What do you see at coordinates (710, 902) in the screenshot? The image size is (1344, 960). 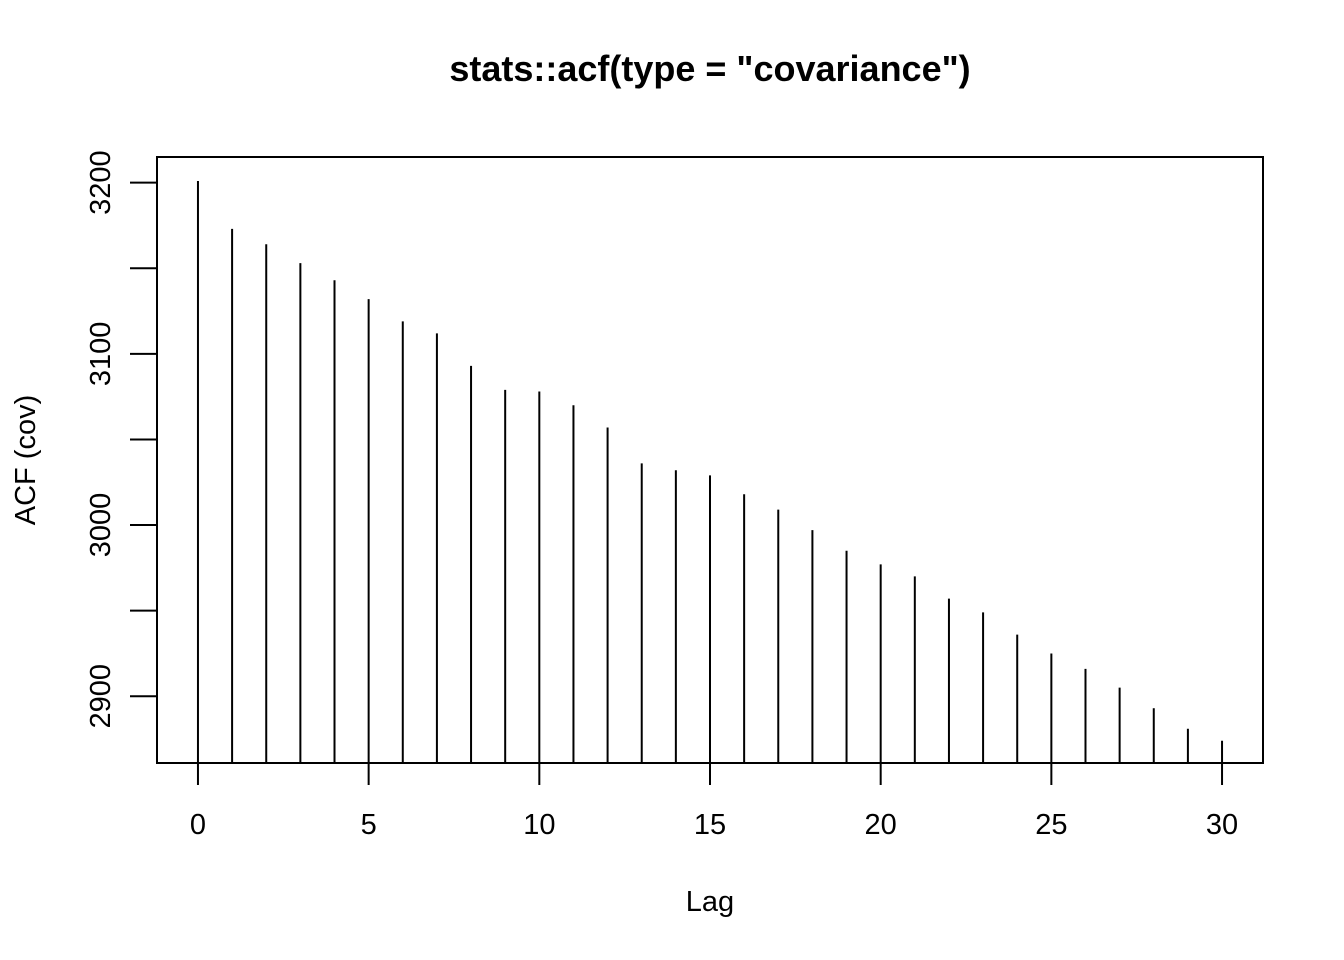 I see `x-axis-label: Lag` at bounding box center [710, 902].